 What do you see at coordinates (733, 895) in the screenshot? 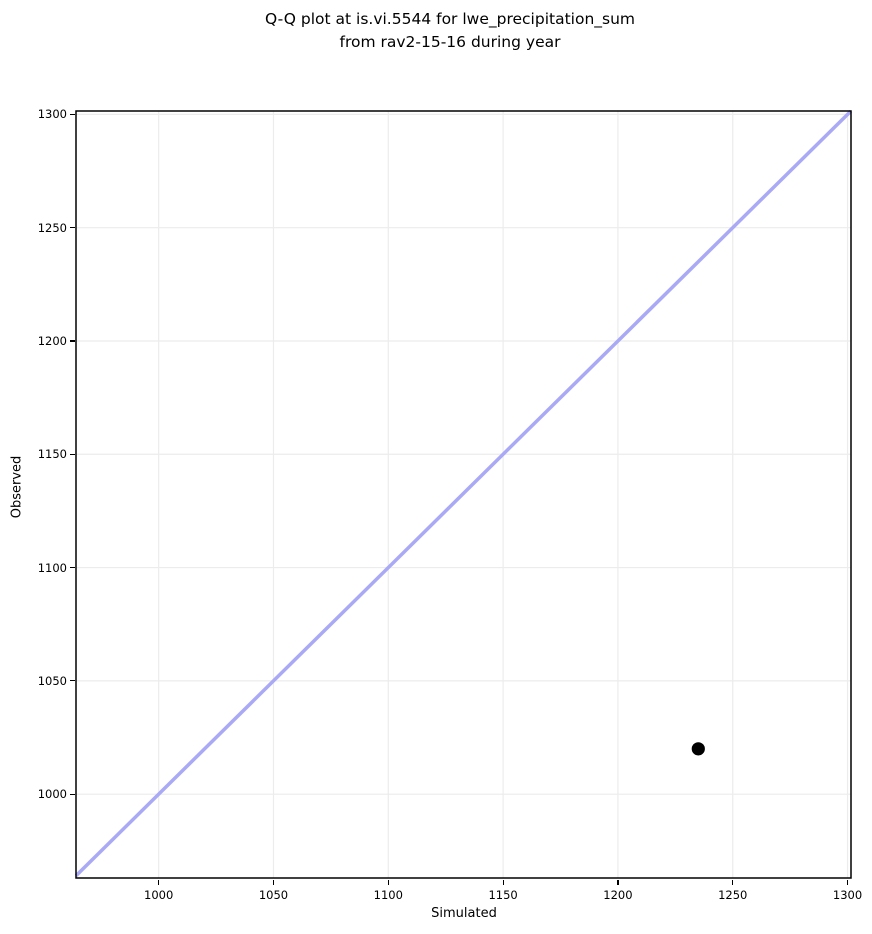
I see `x-tick-label: 1250` at bounding box center [733, 895].